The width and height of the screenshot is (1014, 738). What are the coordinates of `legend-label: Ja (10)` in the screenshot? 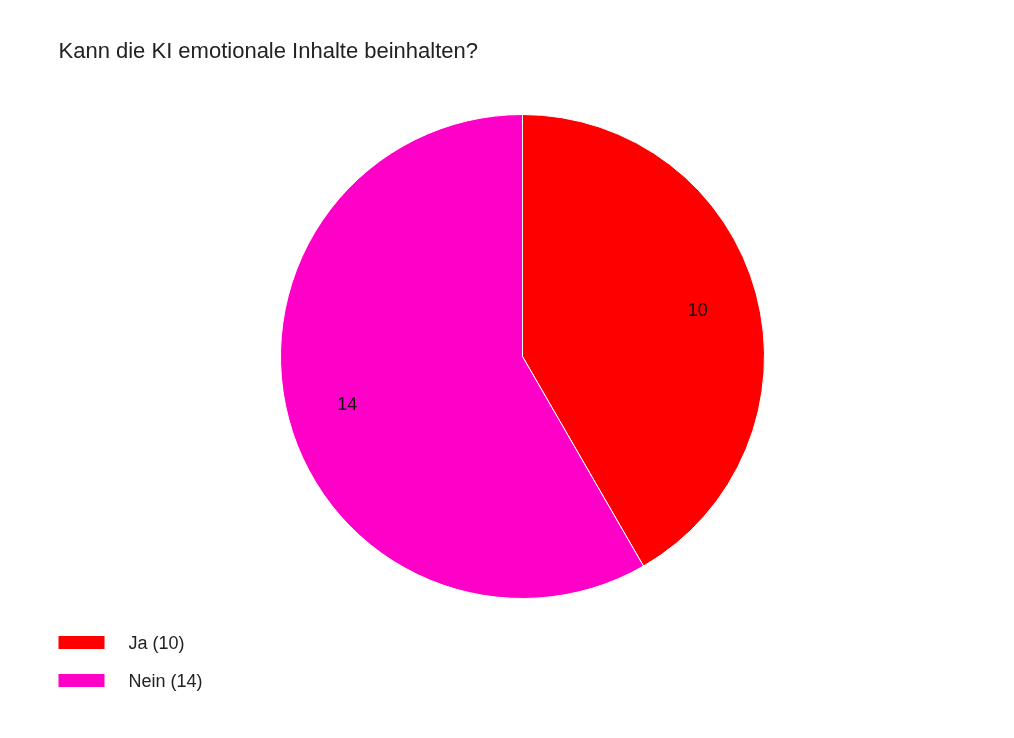 It's located at (156, 642).